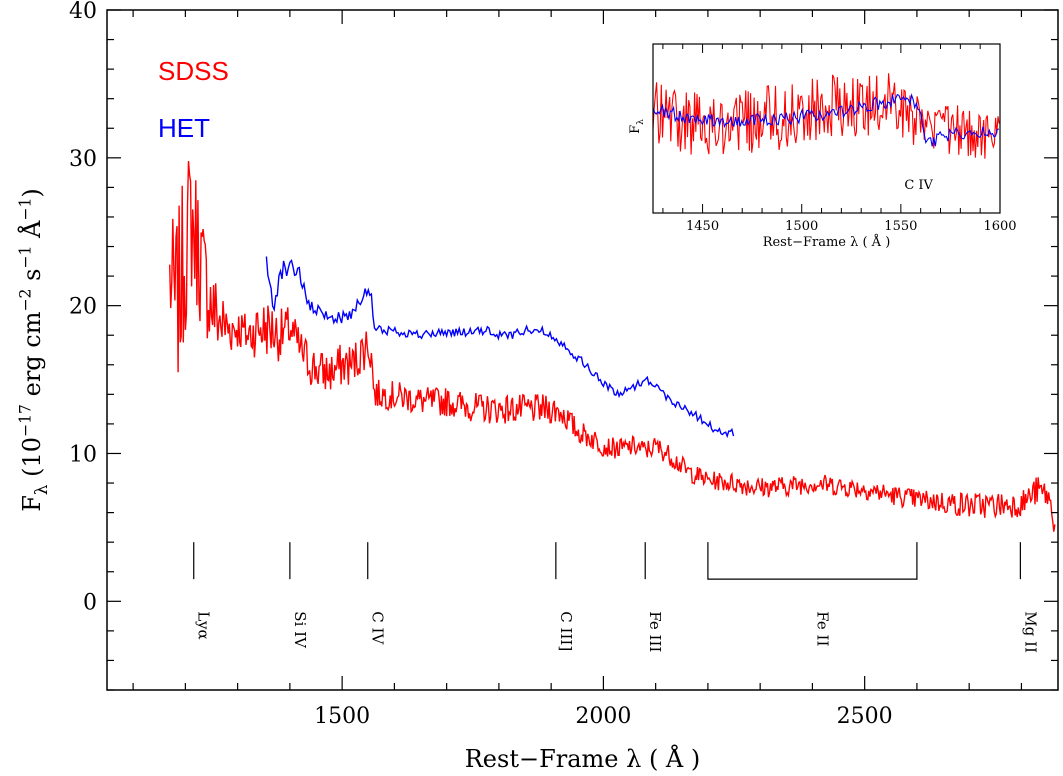  I want to click on y-tick-label: 10, so click(83, 454).